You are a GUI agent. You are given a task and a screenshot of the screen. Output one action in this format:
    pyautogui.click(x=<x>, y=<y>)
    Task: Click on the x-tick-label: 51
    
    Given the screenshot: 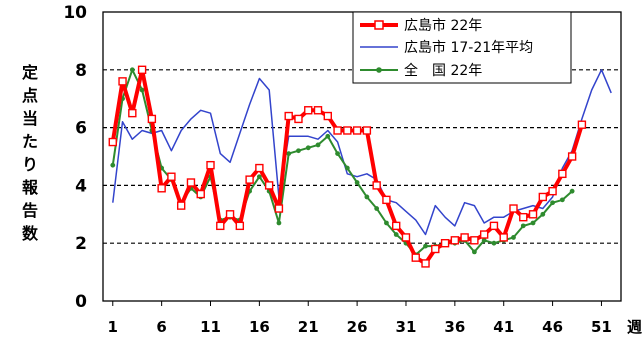 What is the action you would take?
    pyautogui.click(x=601, y=327)
    